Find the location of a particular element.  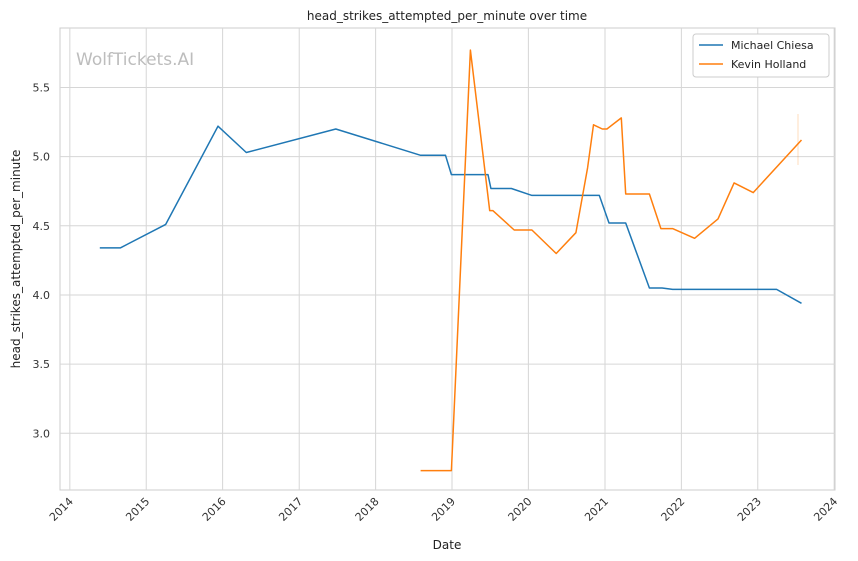

y-tick-label: 5.5 is located at coordinates (42, 87).